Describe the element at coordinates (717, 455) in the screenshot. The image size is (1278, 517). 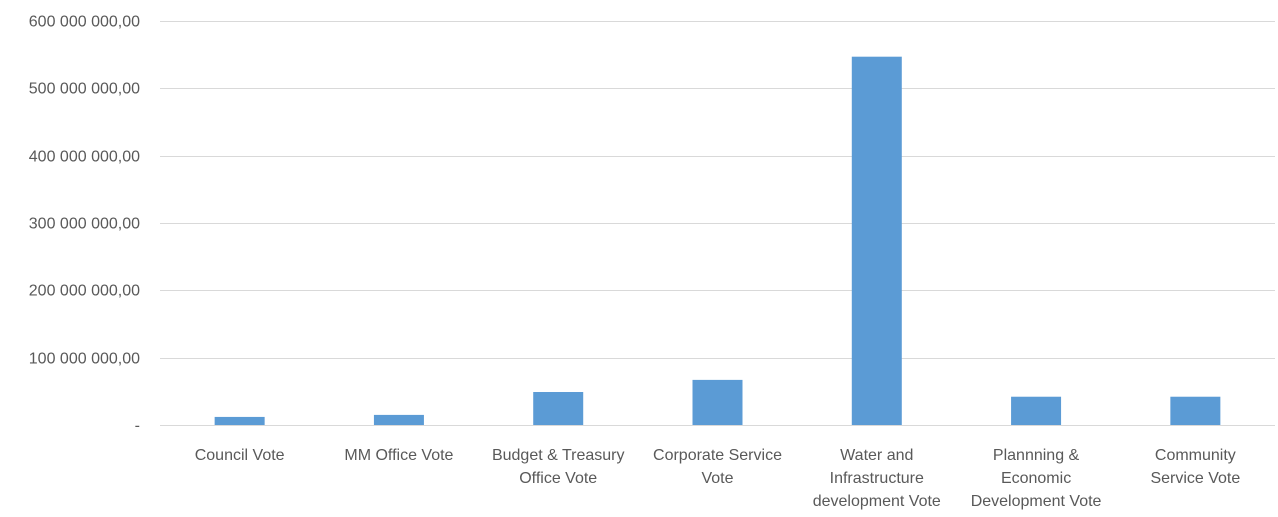
I see `x-tick-label: Corporate Service` at that location.